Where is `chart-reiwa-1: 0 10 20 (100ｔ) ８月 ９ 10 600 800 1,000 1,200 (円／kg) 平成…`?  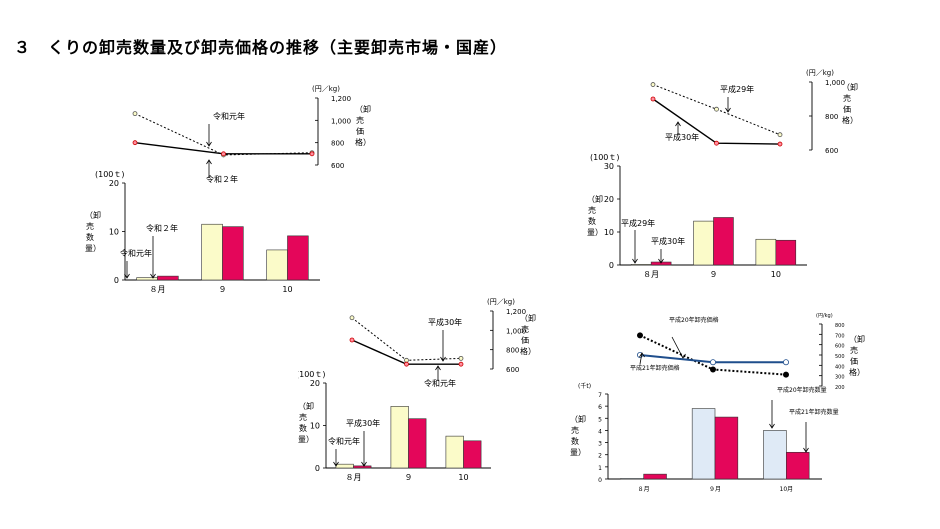
chart-reiwa-1: 0 10 20 (100ｔ) ８月 ９ 10 600 800 1,000 1,200 (円／kg) 平成… is located at coordinates (419, 393).